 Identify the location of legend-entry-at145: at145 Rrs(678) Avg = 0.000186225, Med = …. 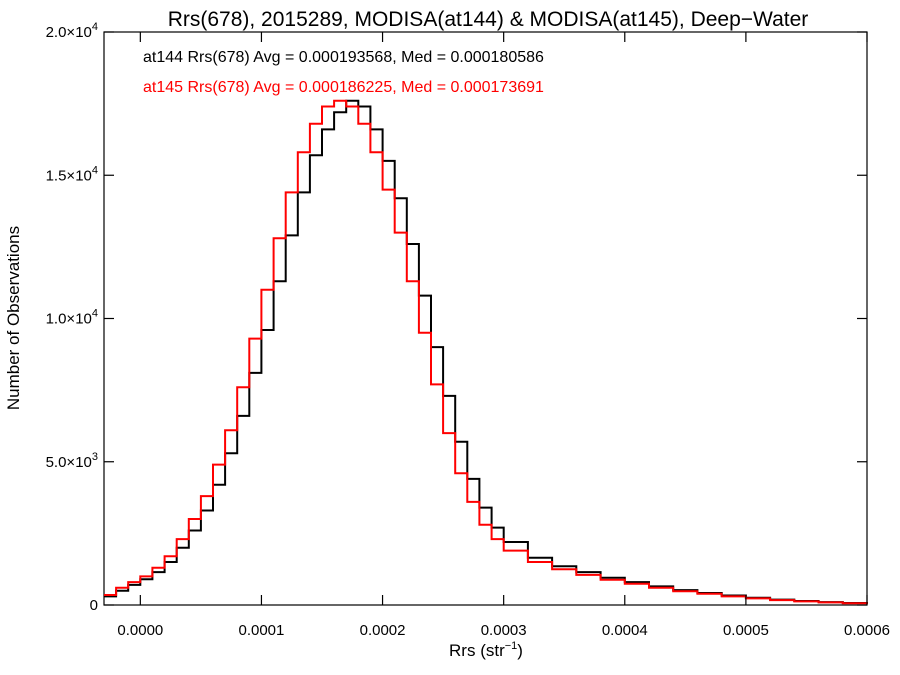
(343, 87).